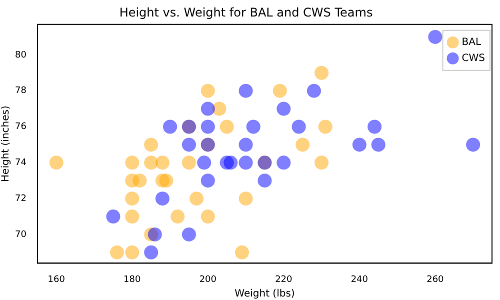  Describe the element at coordinates (284, 279) in the screenshot. I see `x-tick-label: 220` at that location.